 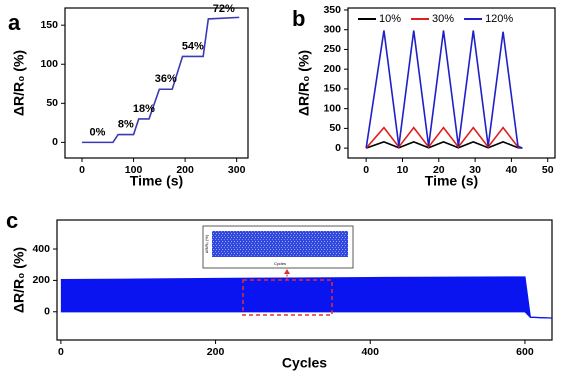 What do you see at coordinates (475, 170) in the screenshot?
I see `x-tick-label: 30` at bounding box center [475, 170].